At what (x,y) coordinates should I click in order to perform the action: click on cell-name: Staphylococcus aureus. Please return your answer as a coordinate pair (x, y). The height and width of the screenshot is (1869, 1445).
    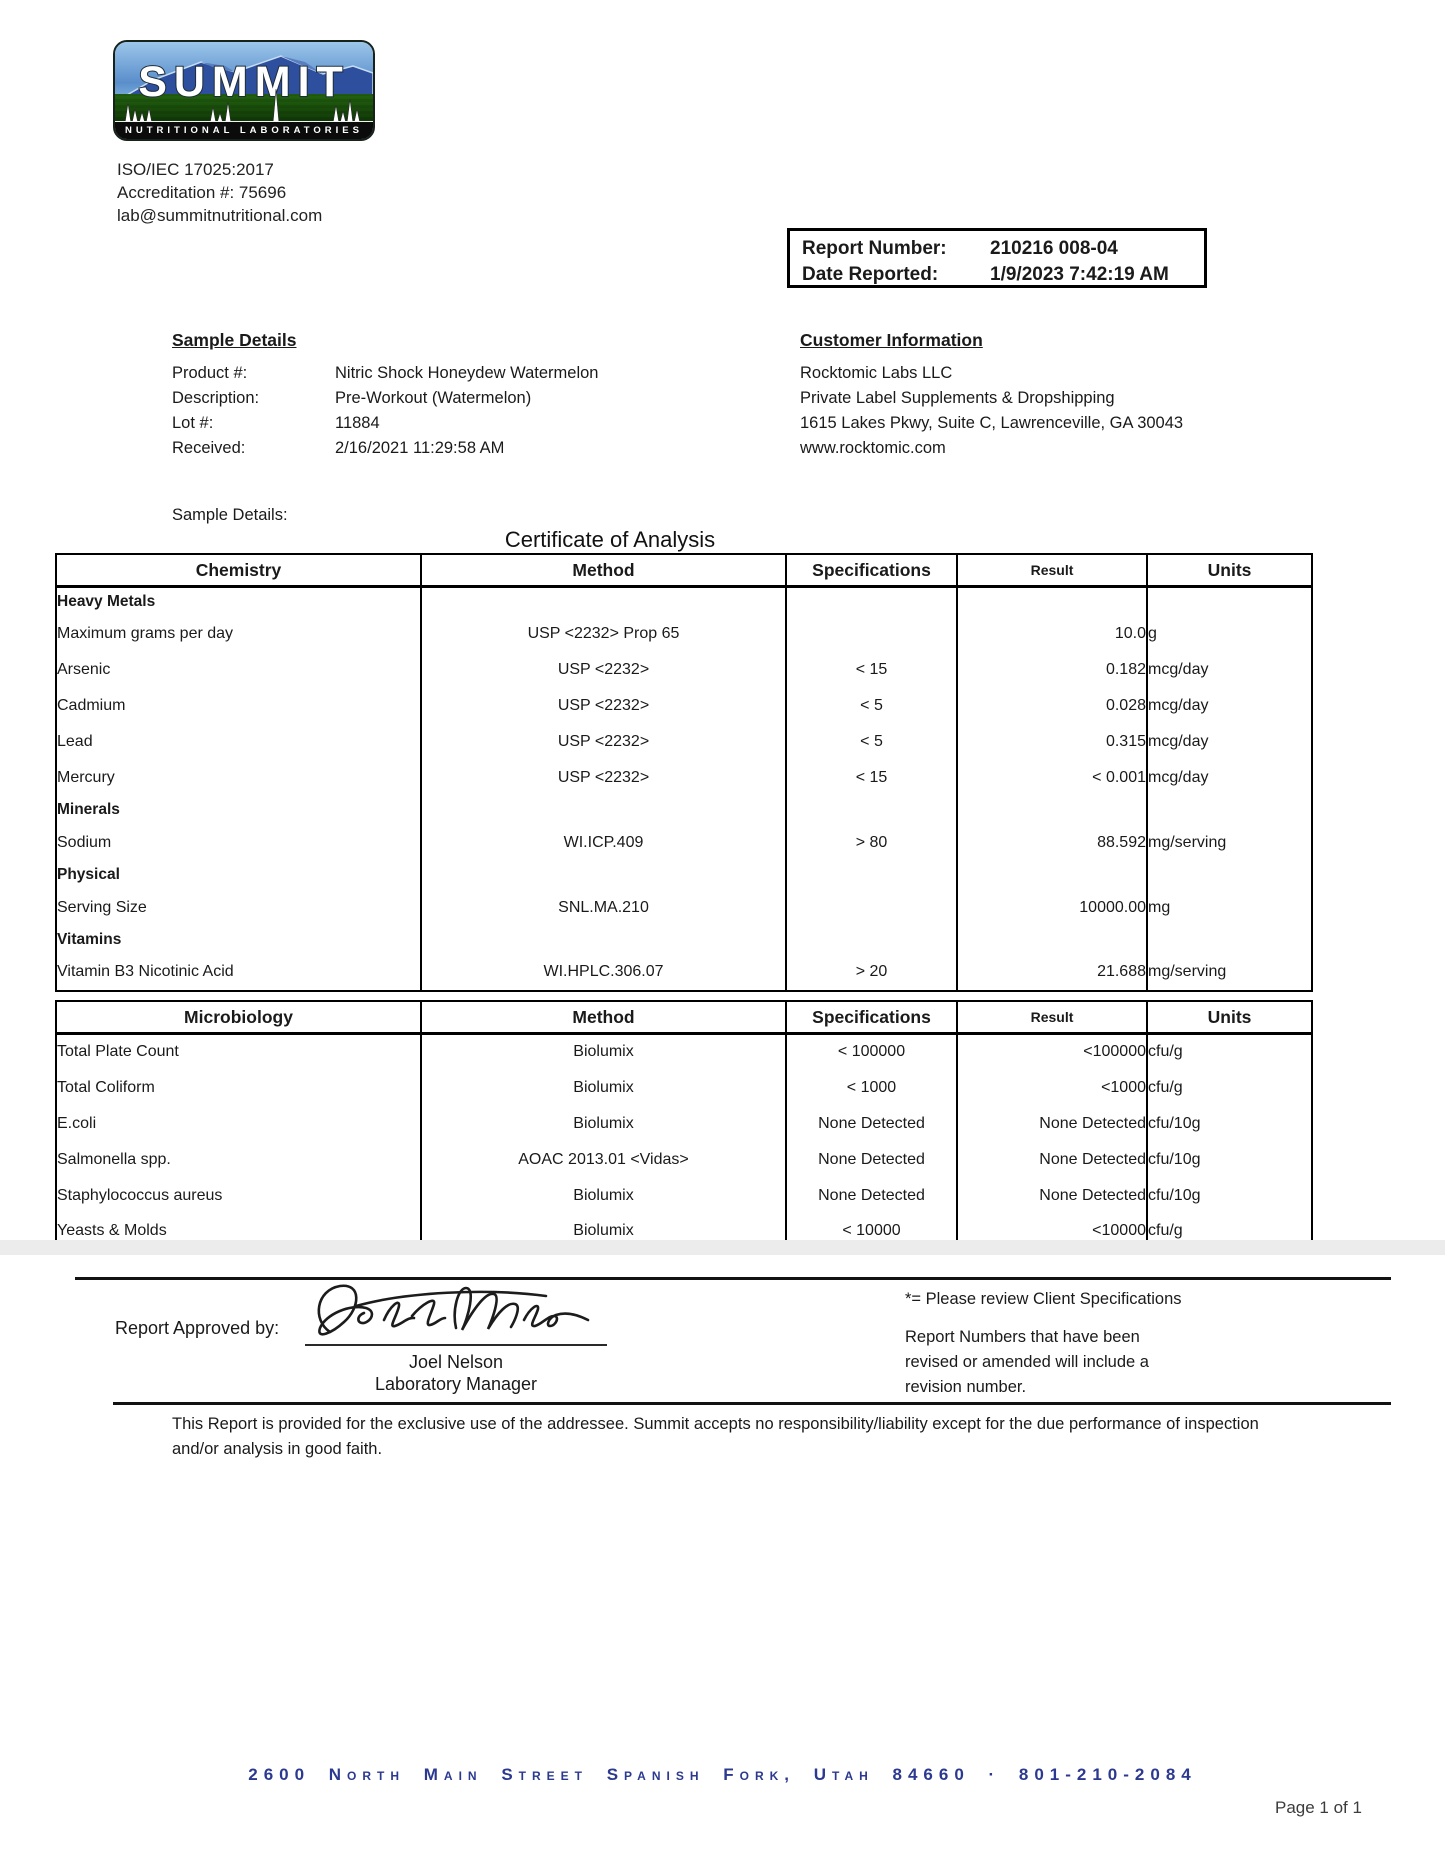
    Looking at the image, I should click on (140, 1195).